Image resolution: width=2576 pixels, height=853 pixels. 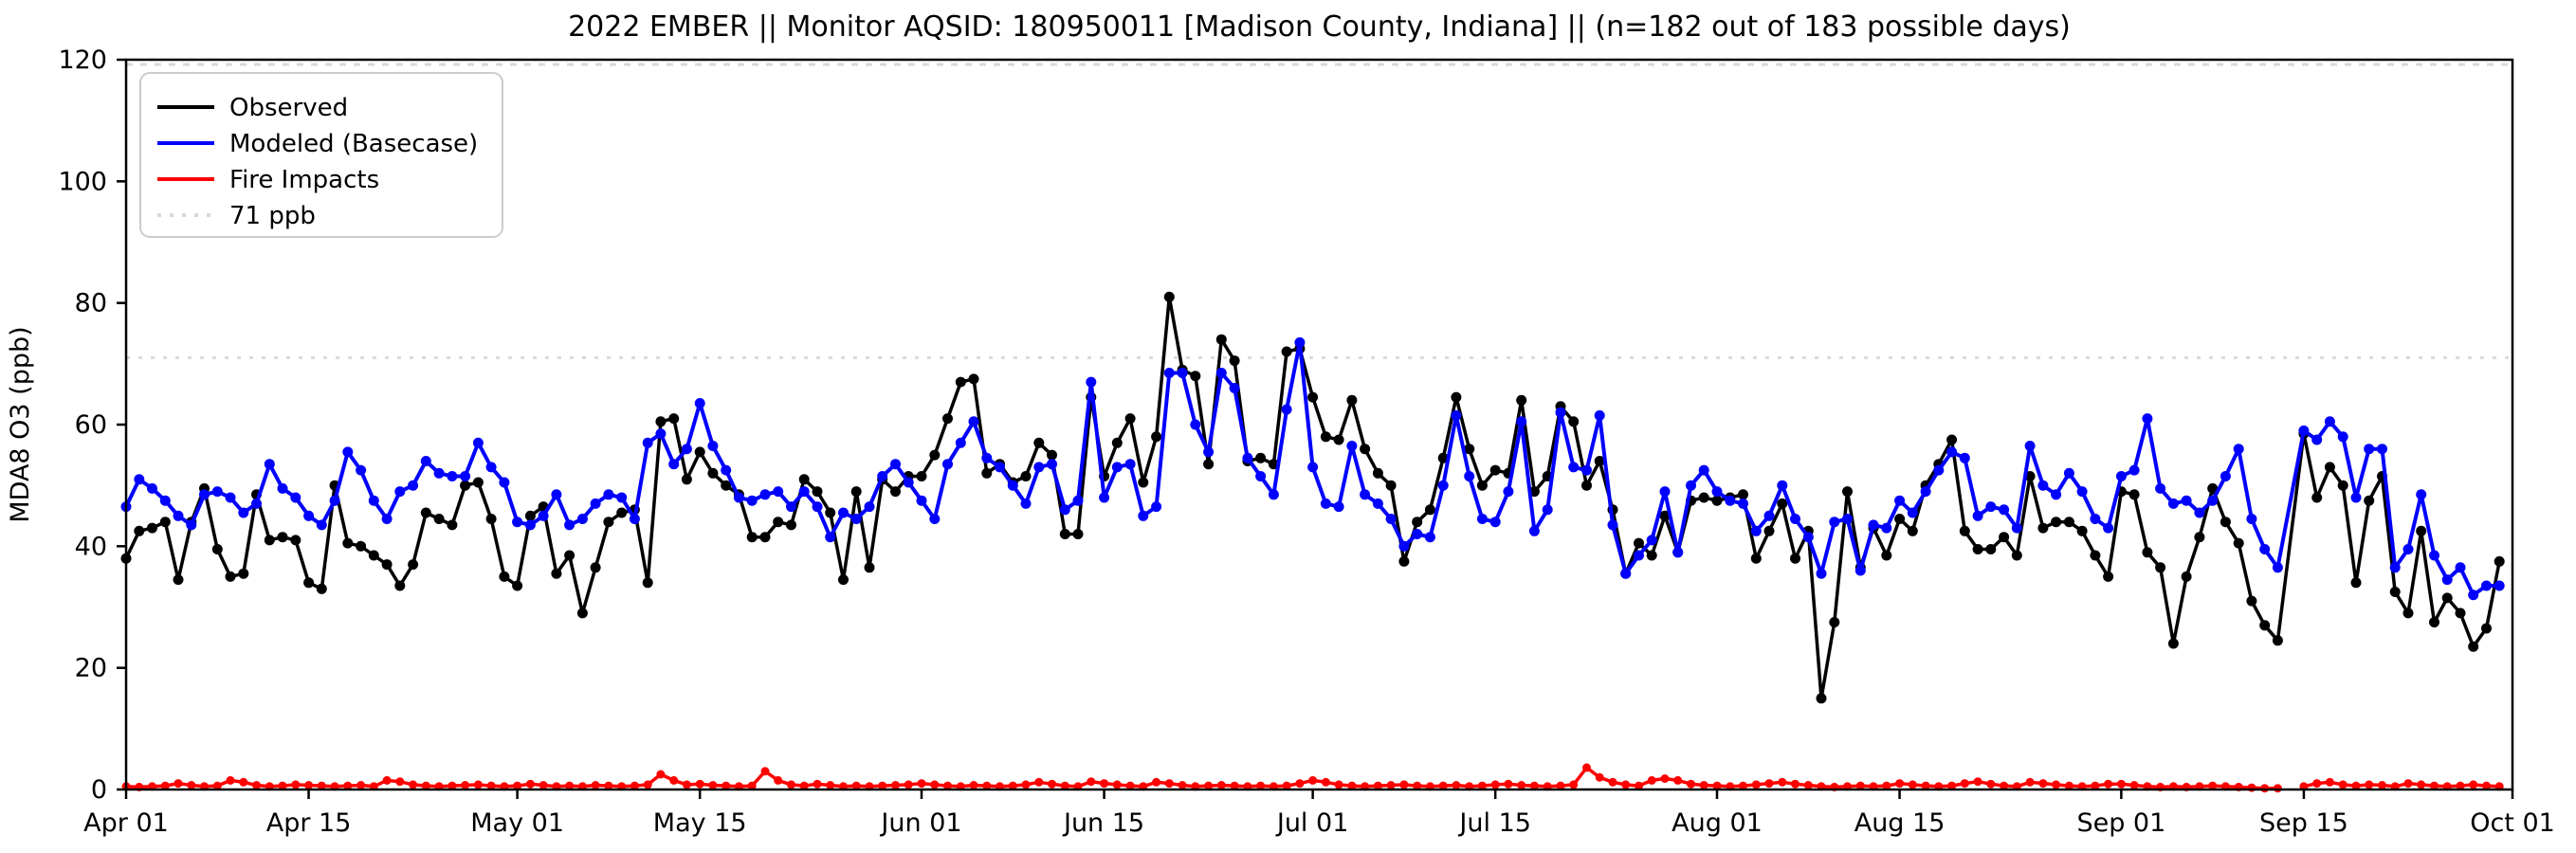 I want to click on x-tick-label: May 01, so click(x=517, y=823).